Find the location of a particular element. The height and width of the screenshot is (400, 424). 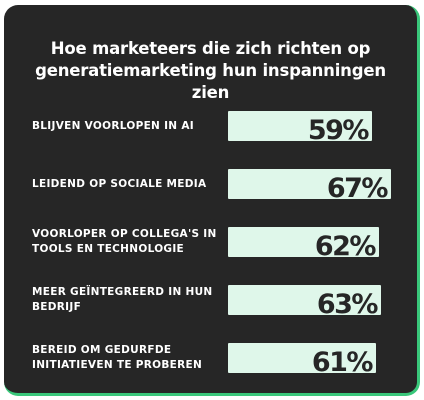

category-label: LEIDEND OP SOCIALE MEDIA is located at coordinates (119, 183).